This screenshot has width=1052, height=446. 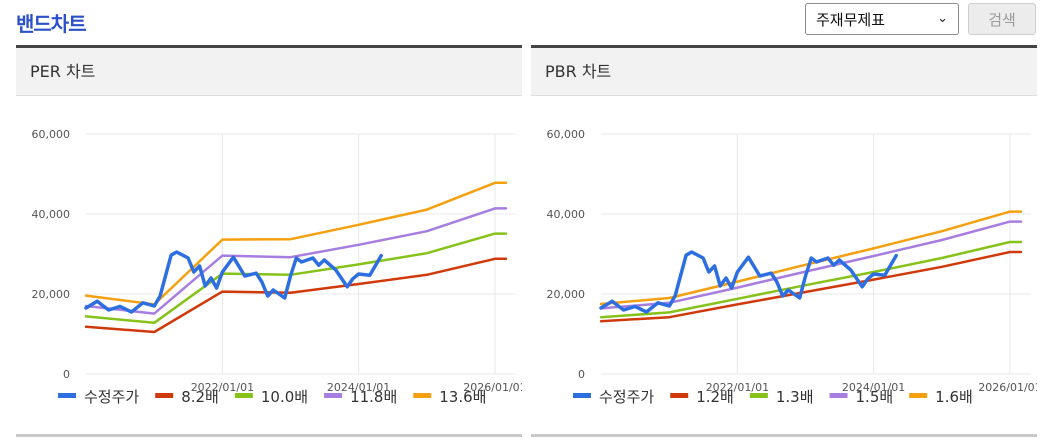 What do you see at coordinates (1002, 19) in the screenshot?
I see `search-button: 검색` at bounding box center [1002, 19].